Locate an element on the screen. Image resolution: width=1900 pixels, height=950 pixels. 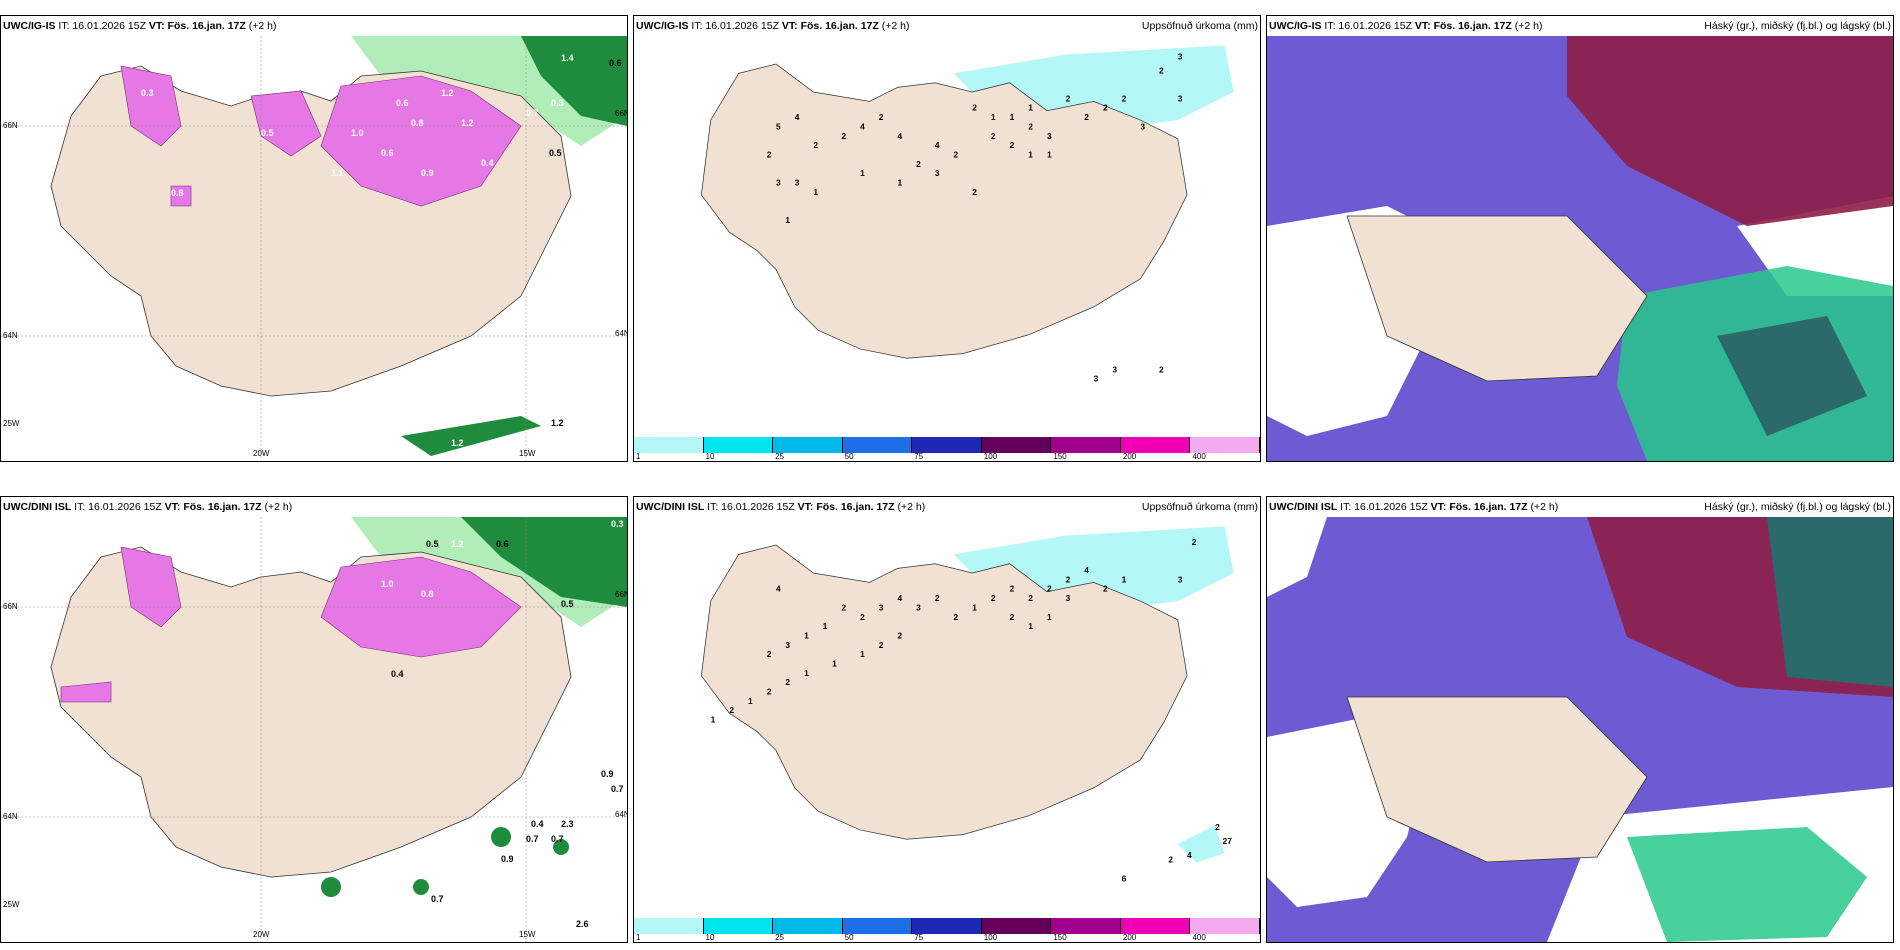
legend-label: 50 is located at coordinates (849, 937).